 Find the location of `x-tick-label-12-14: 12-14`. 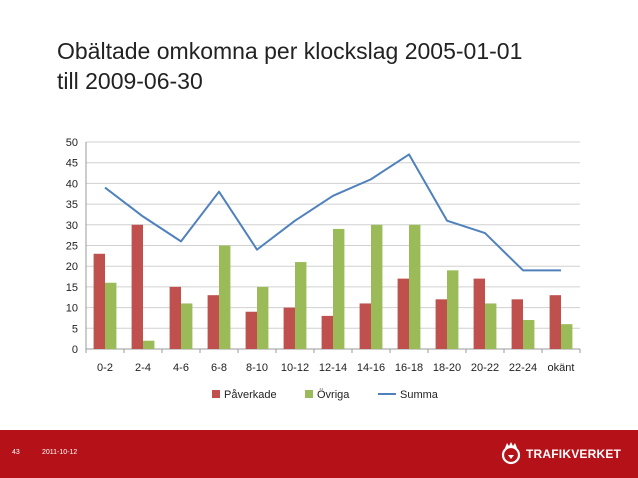

x-tick-label-12-14: 12-14 is located at coordinates (333, 368).